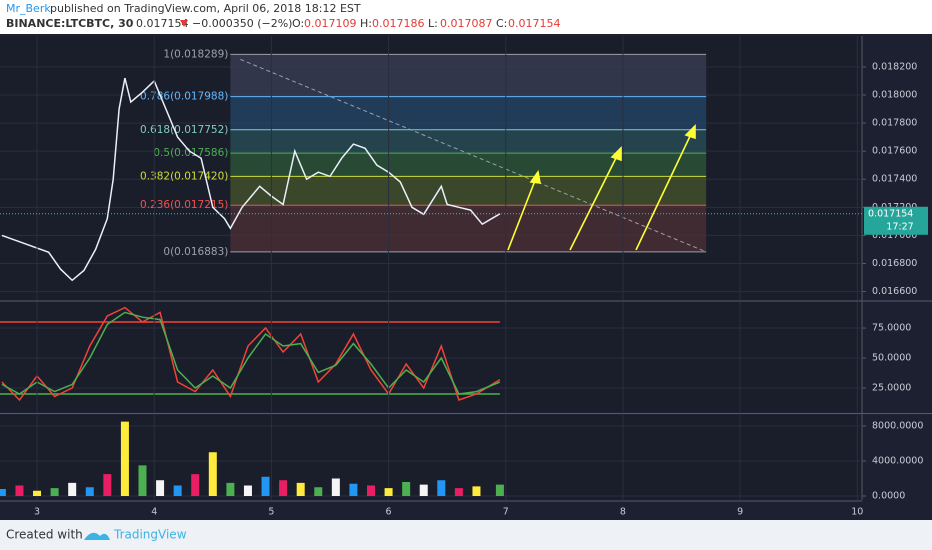 The width and height of the screenshot is (932, 550). Describe the element at coordinates (44, 535) in the screenshot. I see `footer-created: Created with` at that location.